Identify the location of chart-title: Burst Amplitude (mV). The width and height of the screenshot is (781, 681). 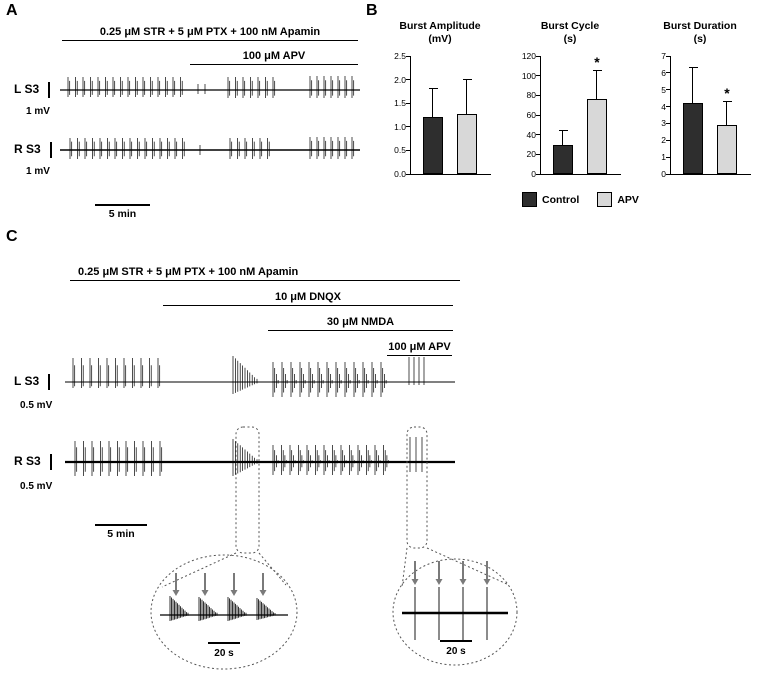
(440, 35).